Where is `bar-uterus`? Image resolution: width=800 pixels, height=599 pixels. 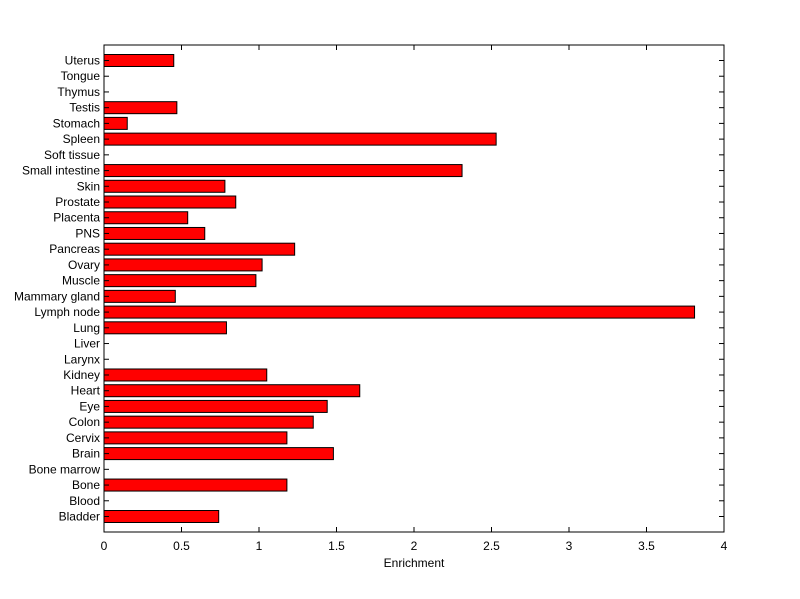
bar-uterus is located at coordinates (139, 60).